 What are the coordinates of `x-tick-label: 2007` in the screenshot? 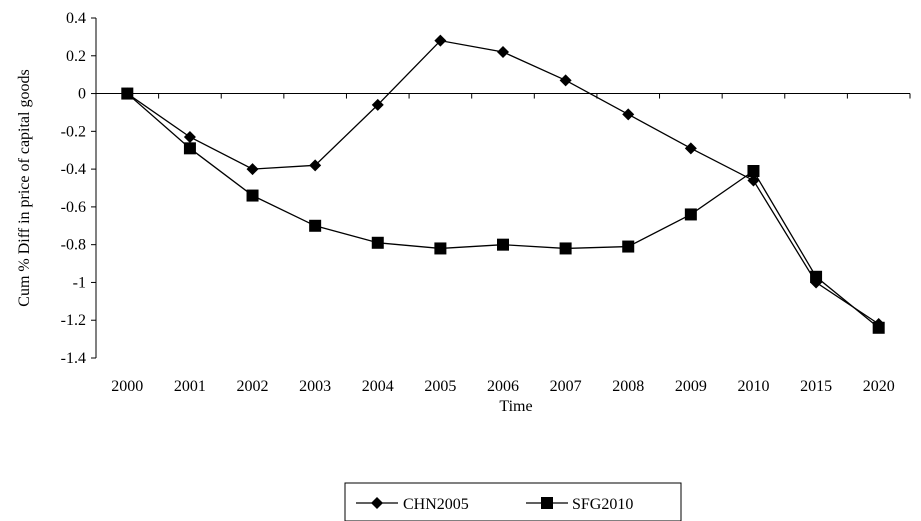 It's located at (566, 386).